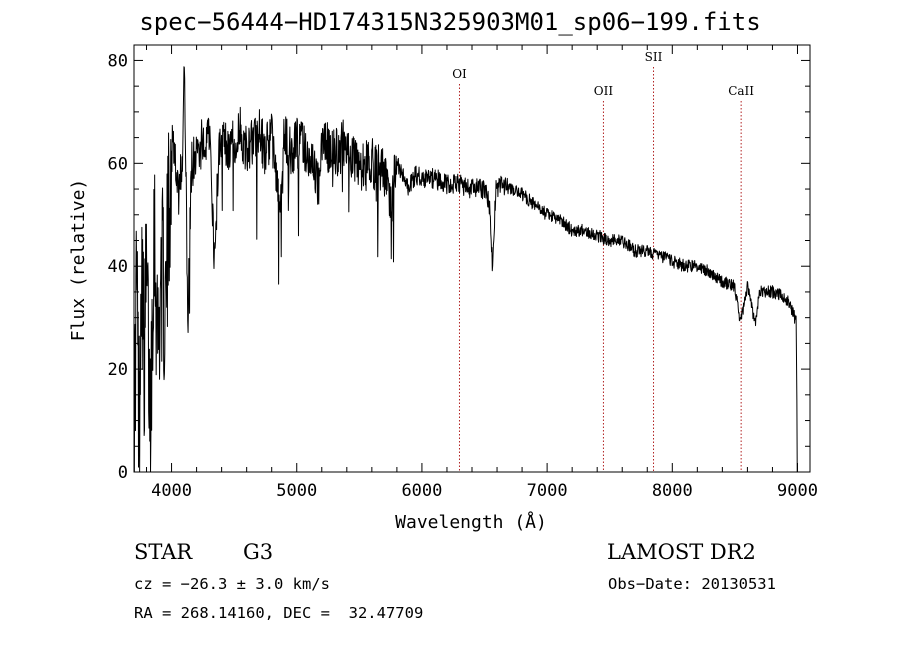  I want to click on y-tick-label: 0, so click(123, 473).